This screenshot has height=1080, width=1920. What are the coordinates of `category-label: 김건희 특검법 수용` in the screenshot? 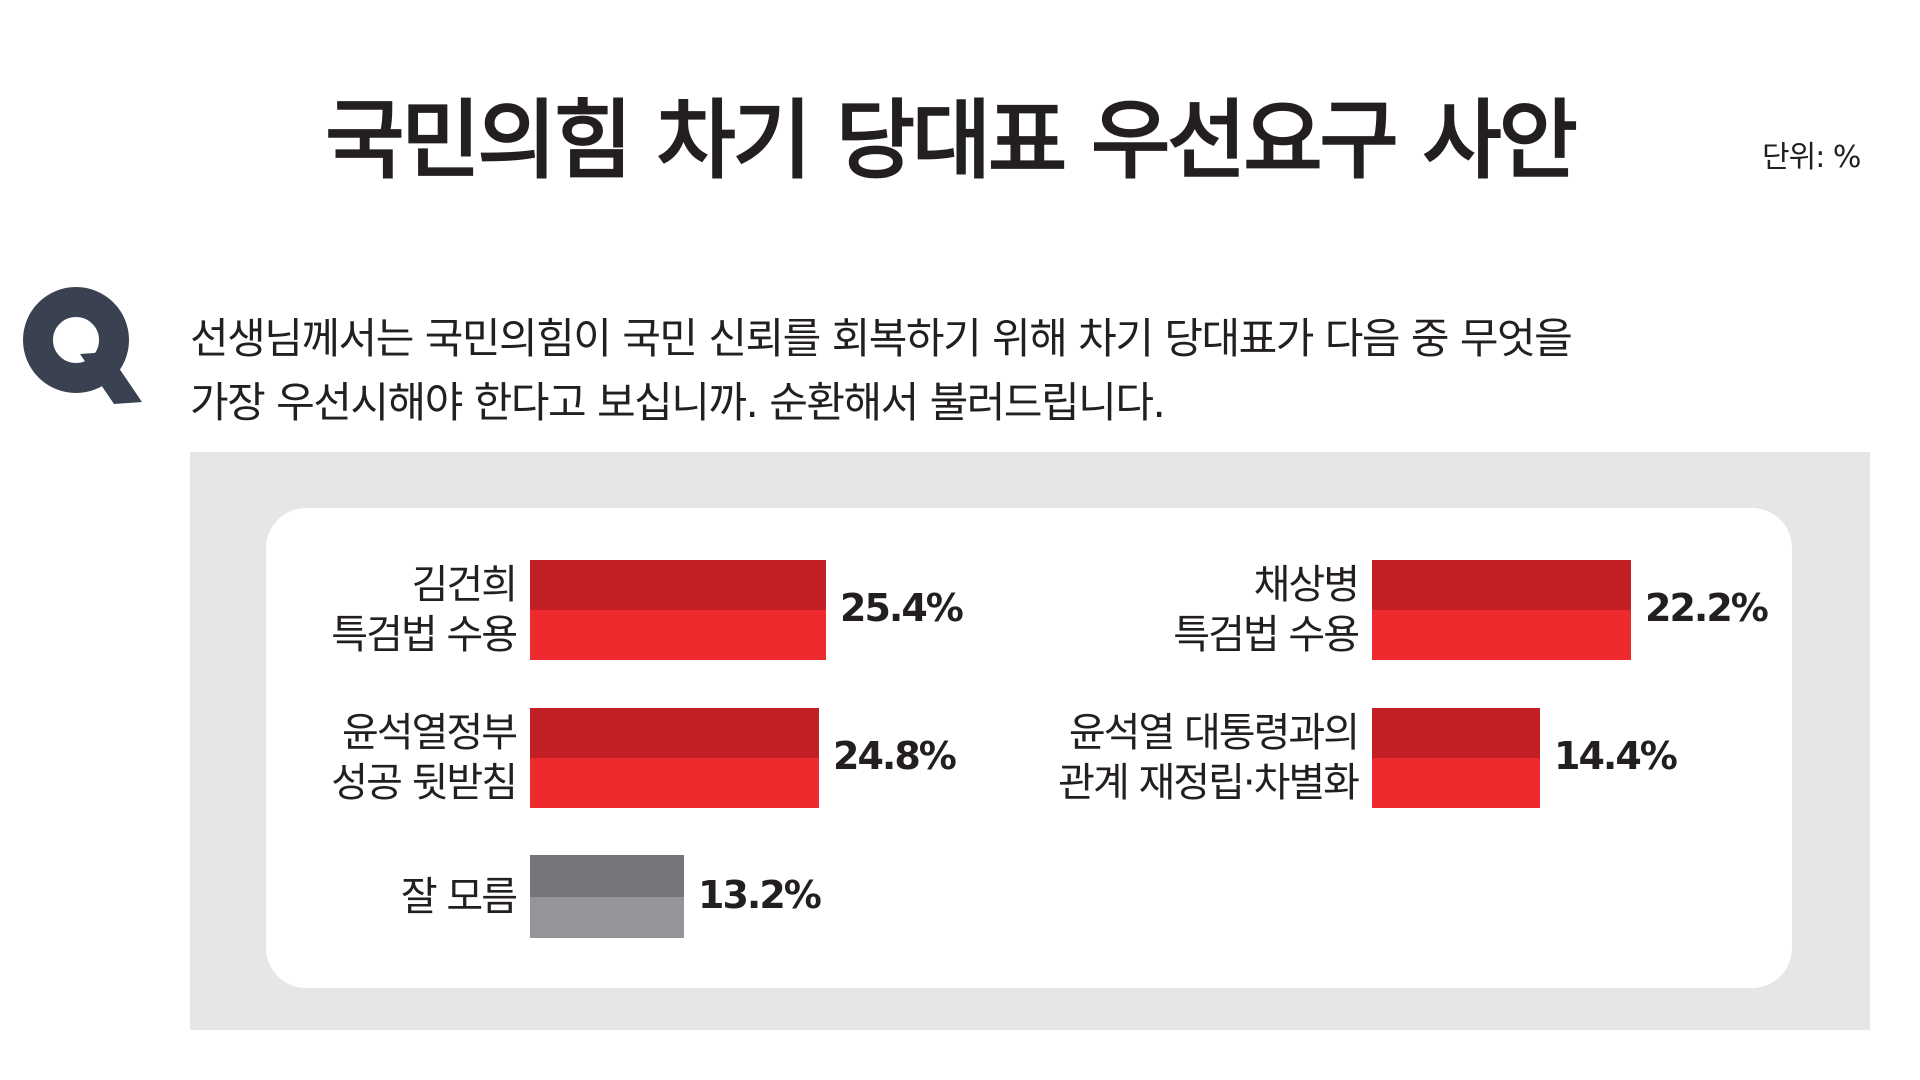 It's located at (424, 610).